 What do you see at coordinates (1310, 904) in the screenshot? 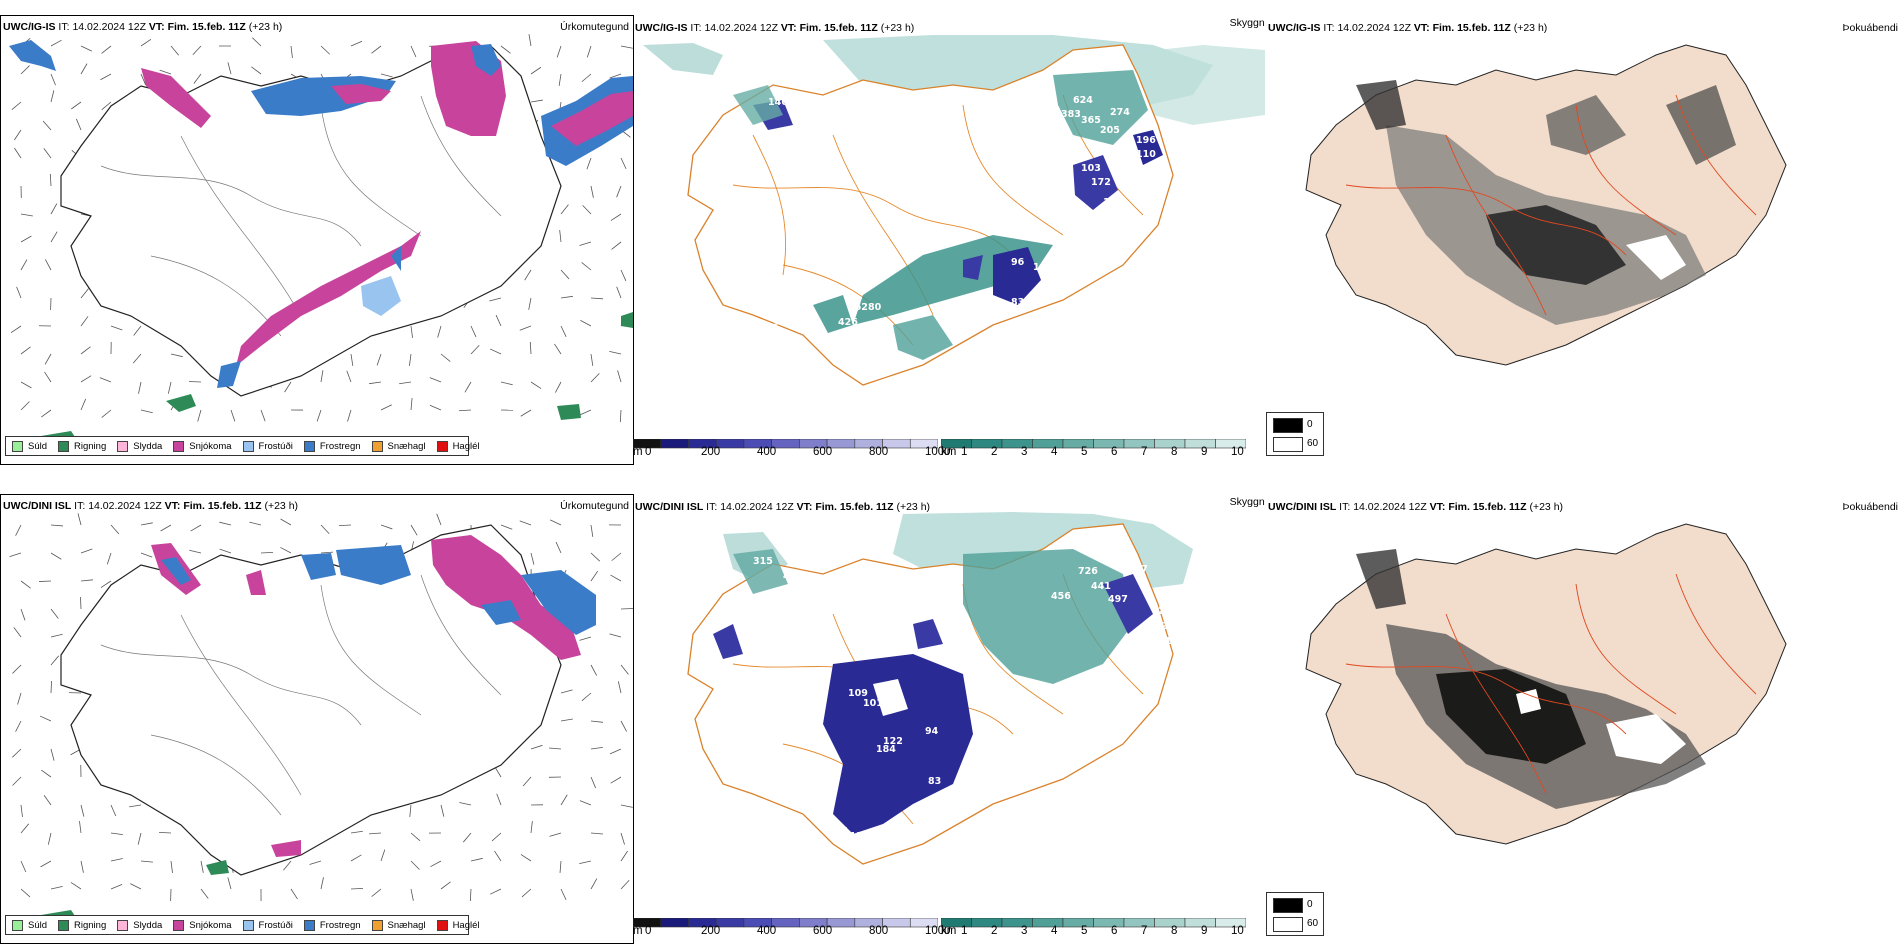
I see `fog-legend-label-0: 0` at bounding box center [1310, 904].